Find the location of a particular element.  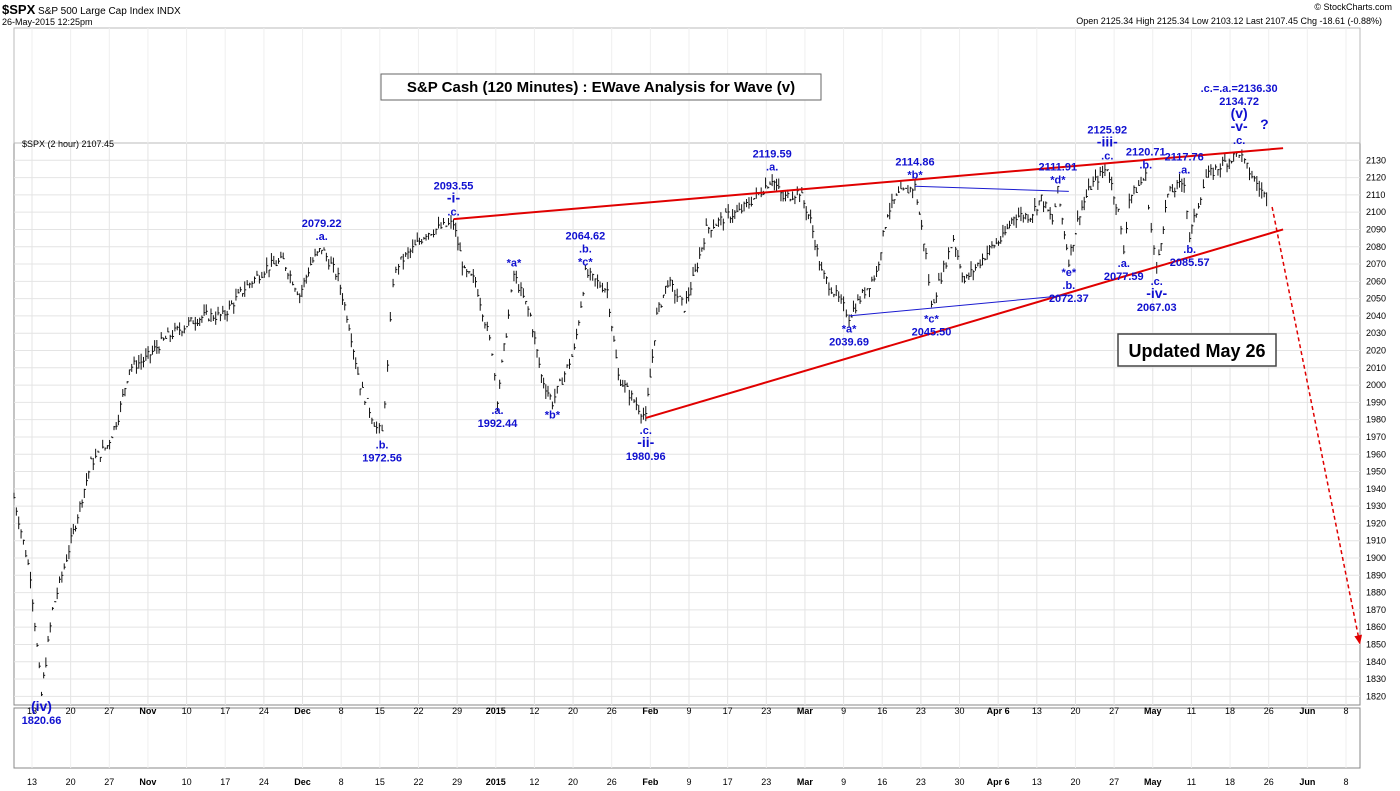

wave-label: 2067.03 is located at coordinates (1157, 308).